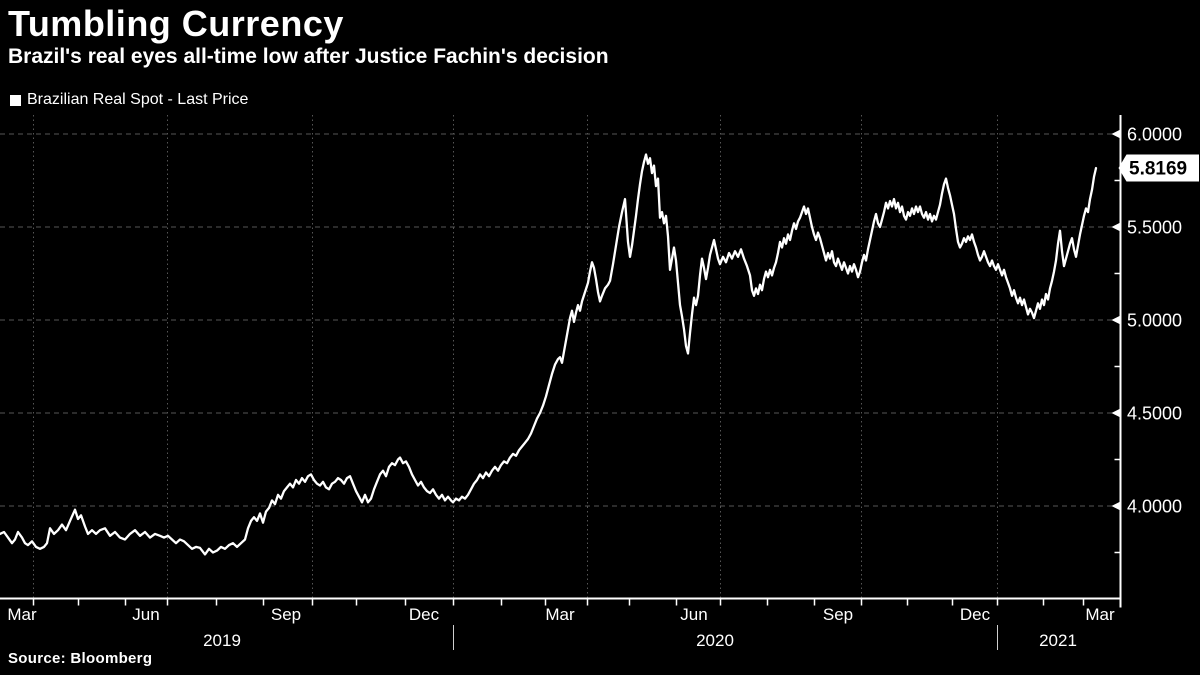 The width and height of the screenshot is (1200, 675). What do you see at coordinates (1154, 507) in the screenshot?
I see `y-axis-label: 4.0000` at bounding box center [1154, 507].